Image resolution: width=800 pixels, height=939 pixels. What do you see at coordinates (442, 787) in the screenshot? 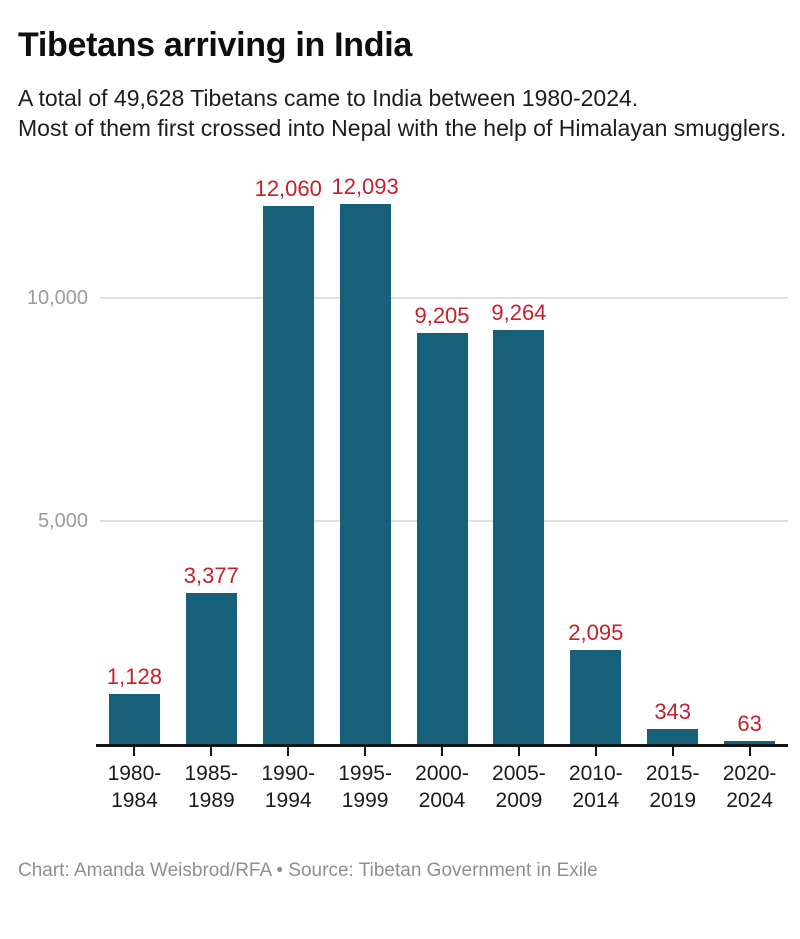
I see `x-axis-label: 2000- 2004` at bounding box center [442, 787].